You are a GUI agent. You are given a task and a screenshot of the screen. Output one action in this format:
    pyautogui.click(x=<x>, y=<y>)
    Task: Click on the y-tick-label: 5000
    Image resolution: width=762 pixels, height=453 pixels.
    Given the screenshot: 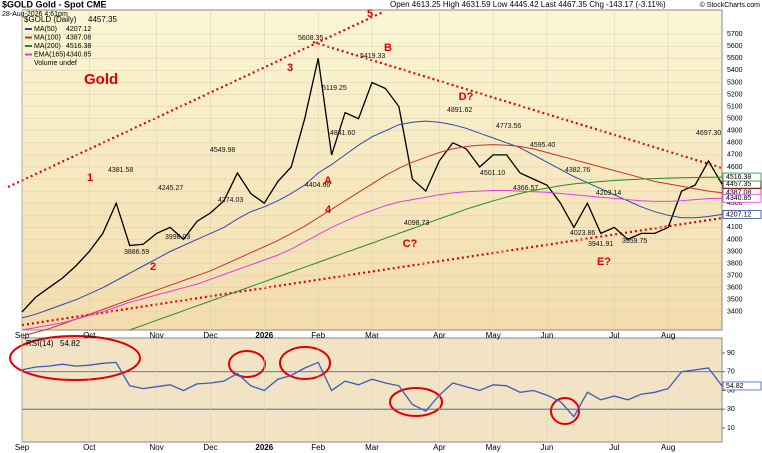 What is the action you would take?
    pyautogui.click(x=735, y=119)
    